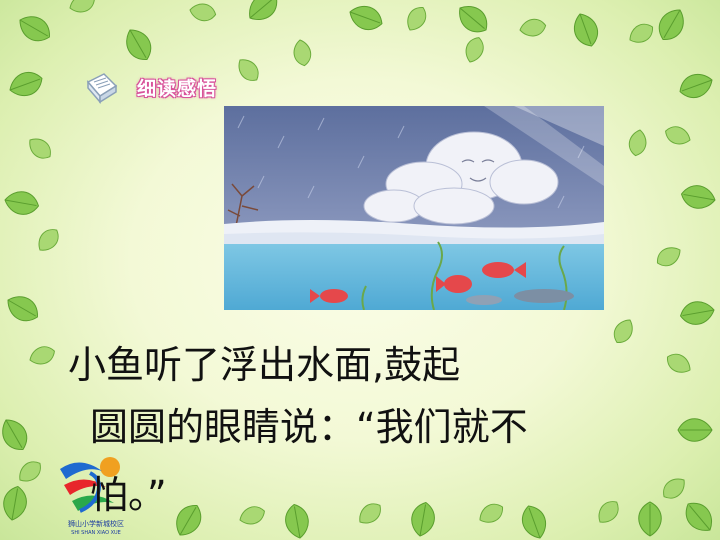  I want to click on story-text-line-3: 怕。”, so click(128, 495).